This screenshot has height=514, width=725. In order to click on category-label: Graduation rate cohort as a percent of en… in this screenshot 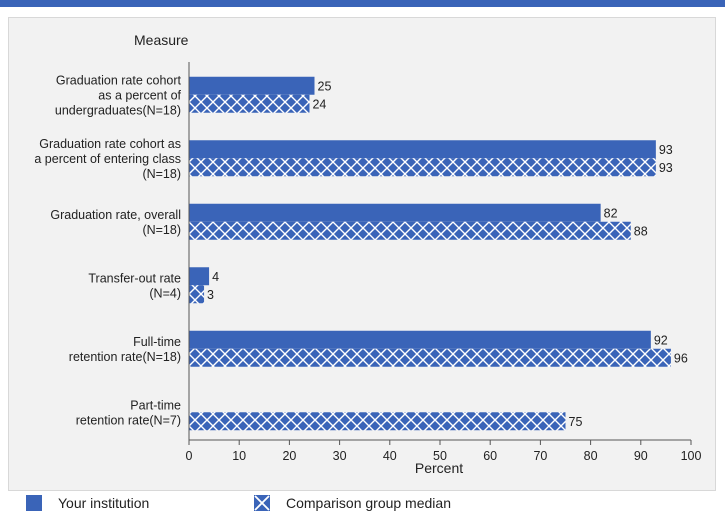, I will do `click(107, 159)`.